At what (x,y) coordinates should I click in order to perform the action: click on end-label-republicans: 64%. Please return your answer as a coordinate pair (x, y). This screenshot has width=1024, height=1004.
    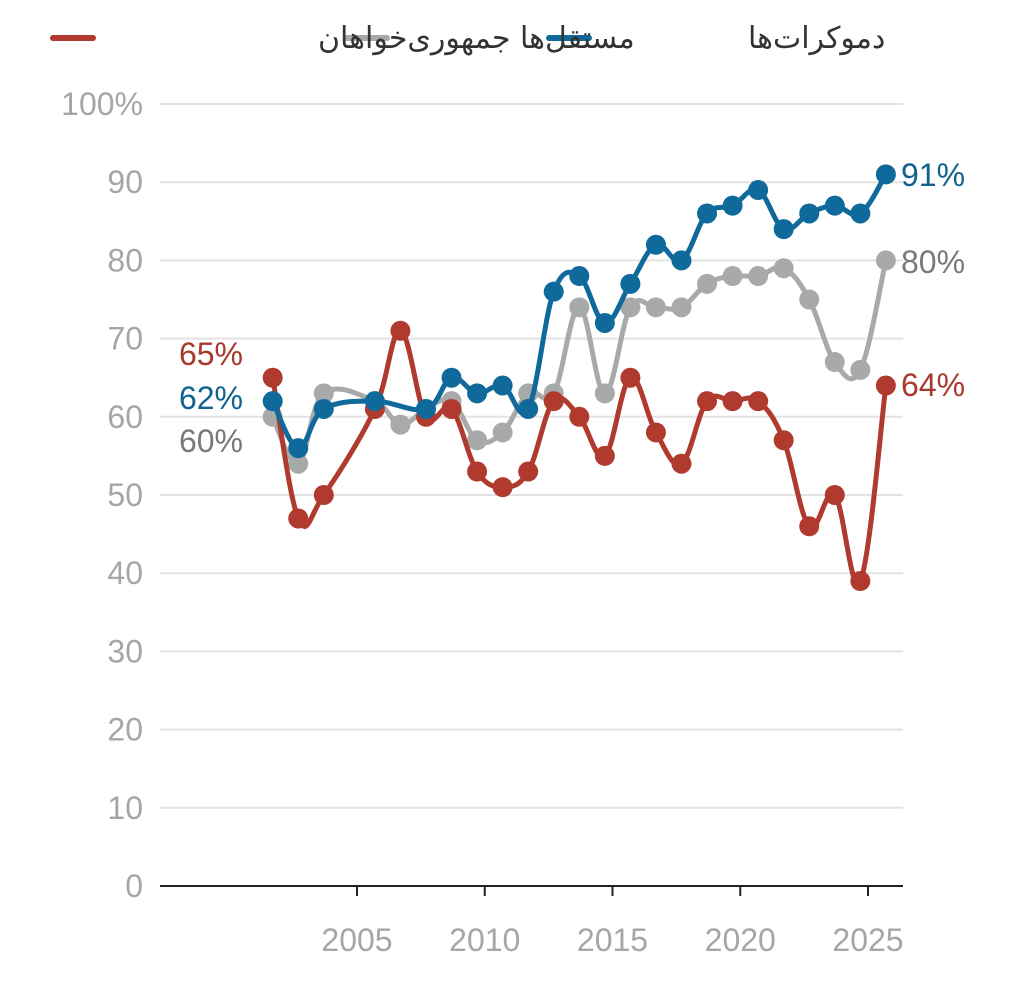
    Looking at the image, I should click on (933, 385).